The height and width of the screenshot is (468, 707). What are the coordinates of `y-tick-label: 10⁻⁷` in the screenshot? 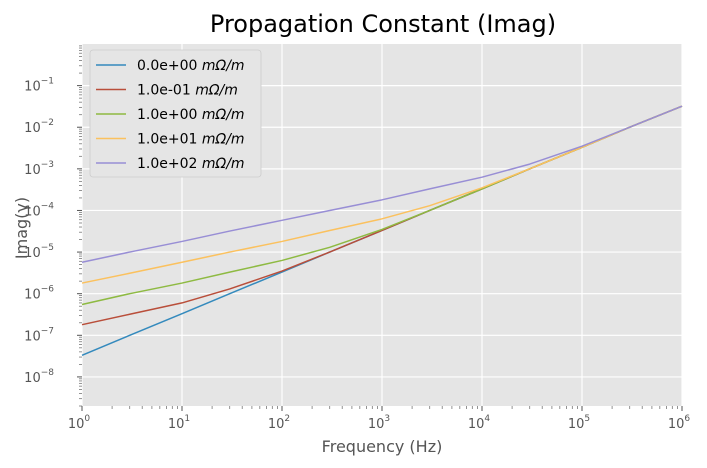 It's located at (39, 335).